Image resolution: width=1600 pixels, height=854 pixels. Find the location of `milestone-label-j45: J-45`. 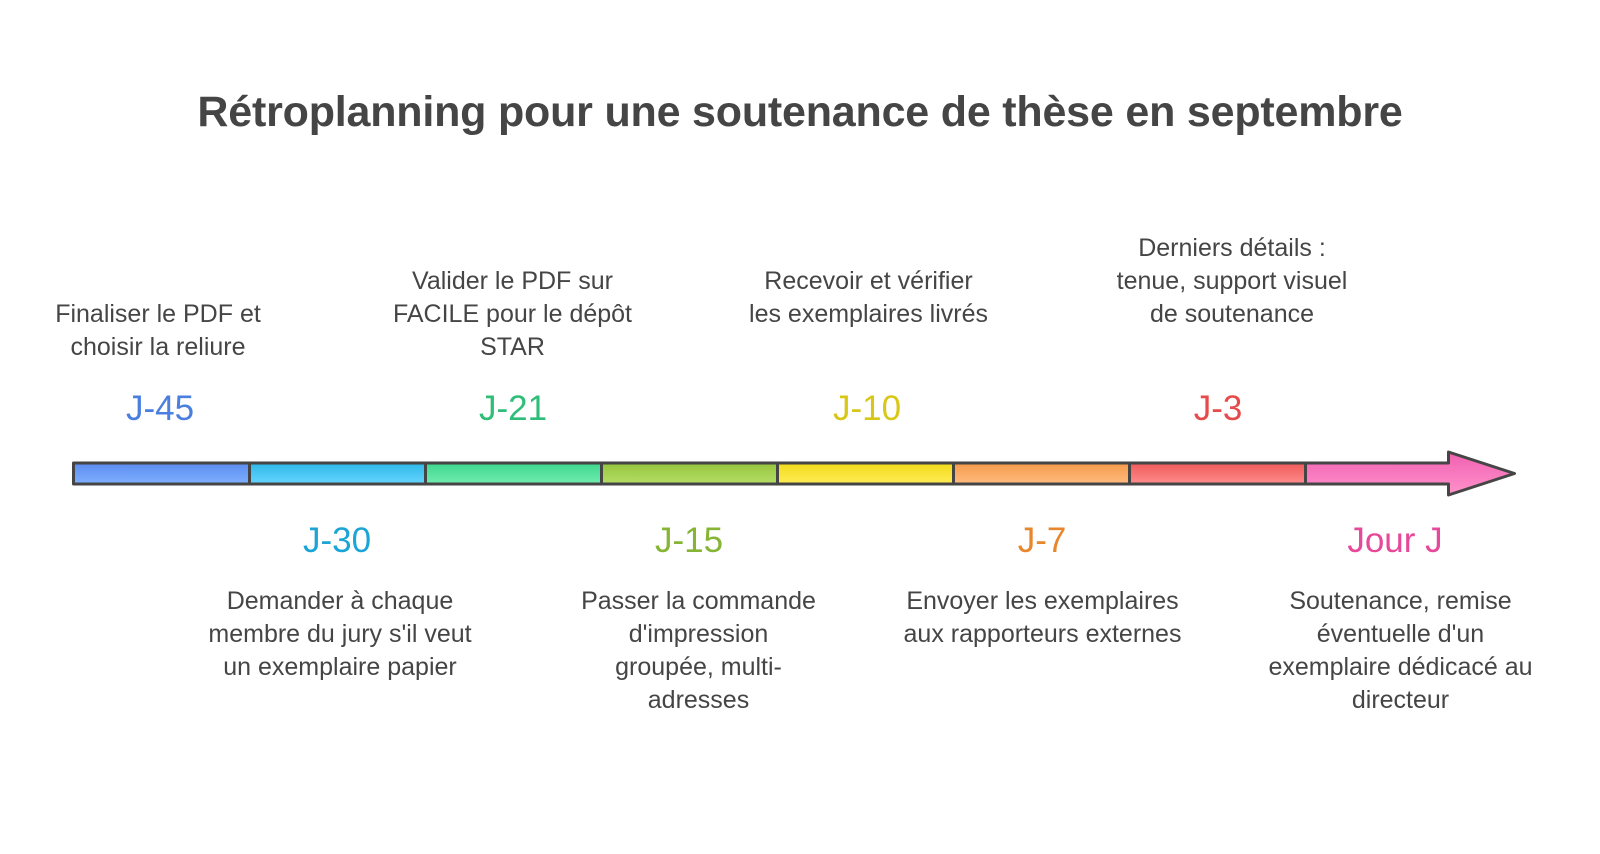

milestone-label-j45: J-45 is located at coordinates (160, 408).